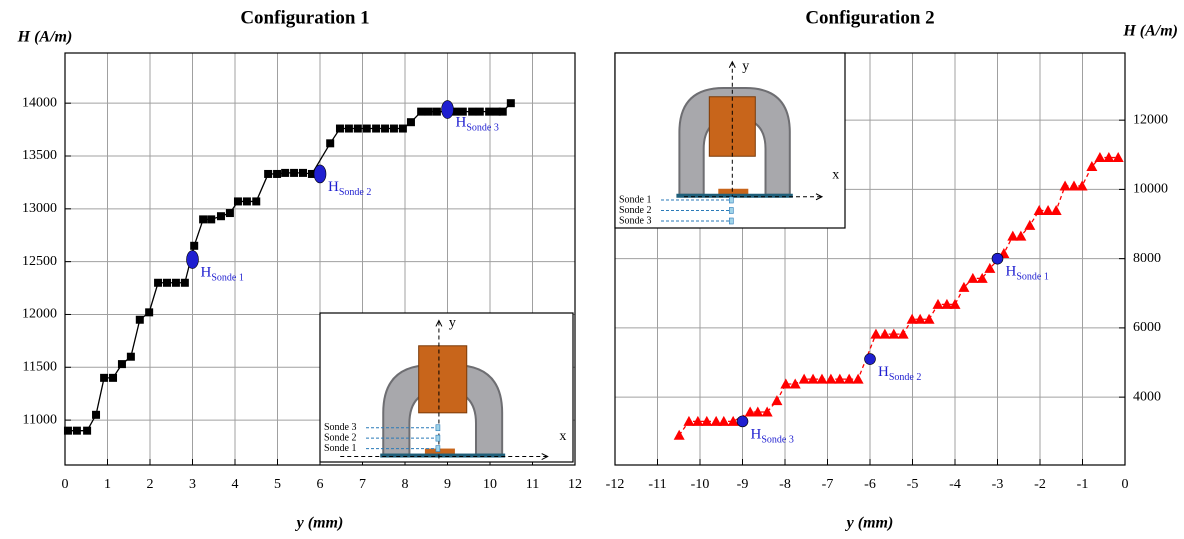 This screenshot has height=539, width=1184. What do you see at coordinates (1125, 484) in the screenshot?
I see `x-tick-label: 0` at bounding box center [1125, 484].